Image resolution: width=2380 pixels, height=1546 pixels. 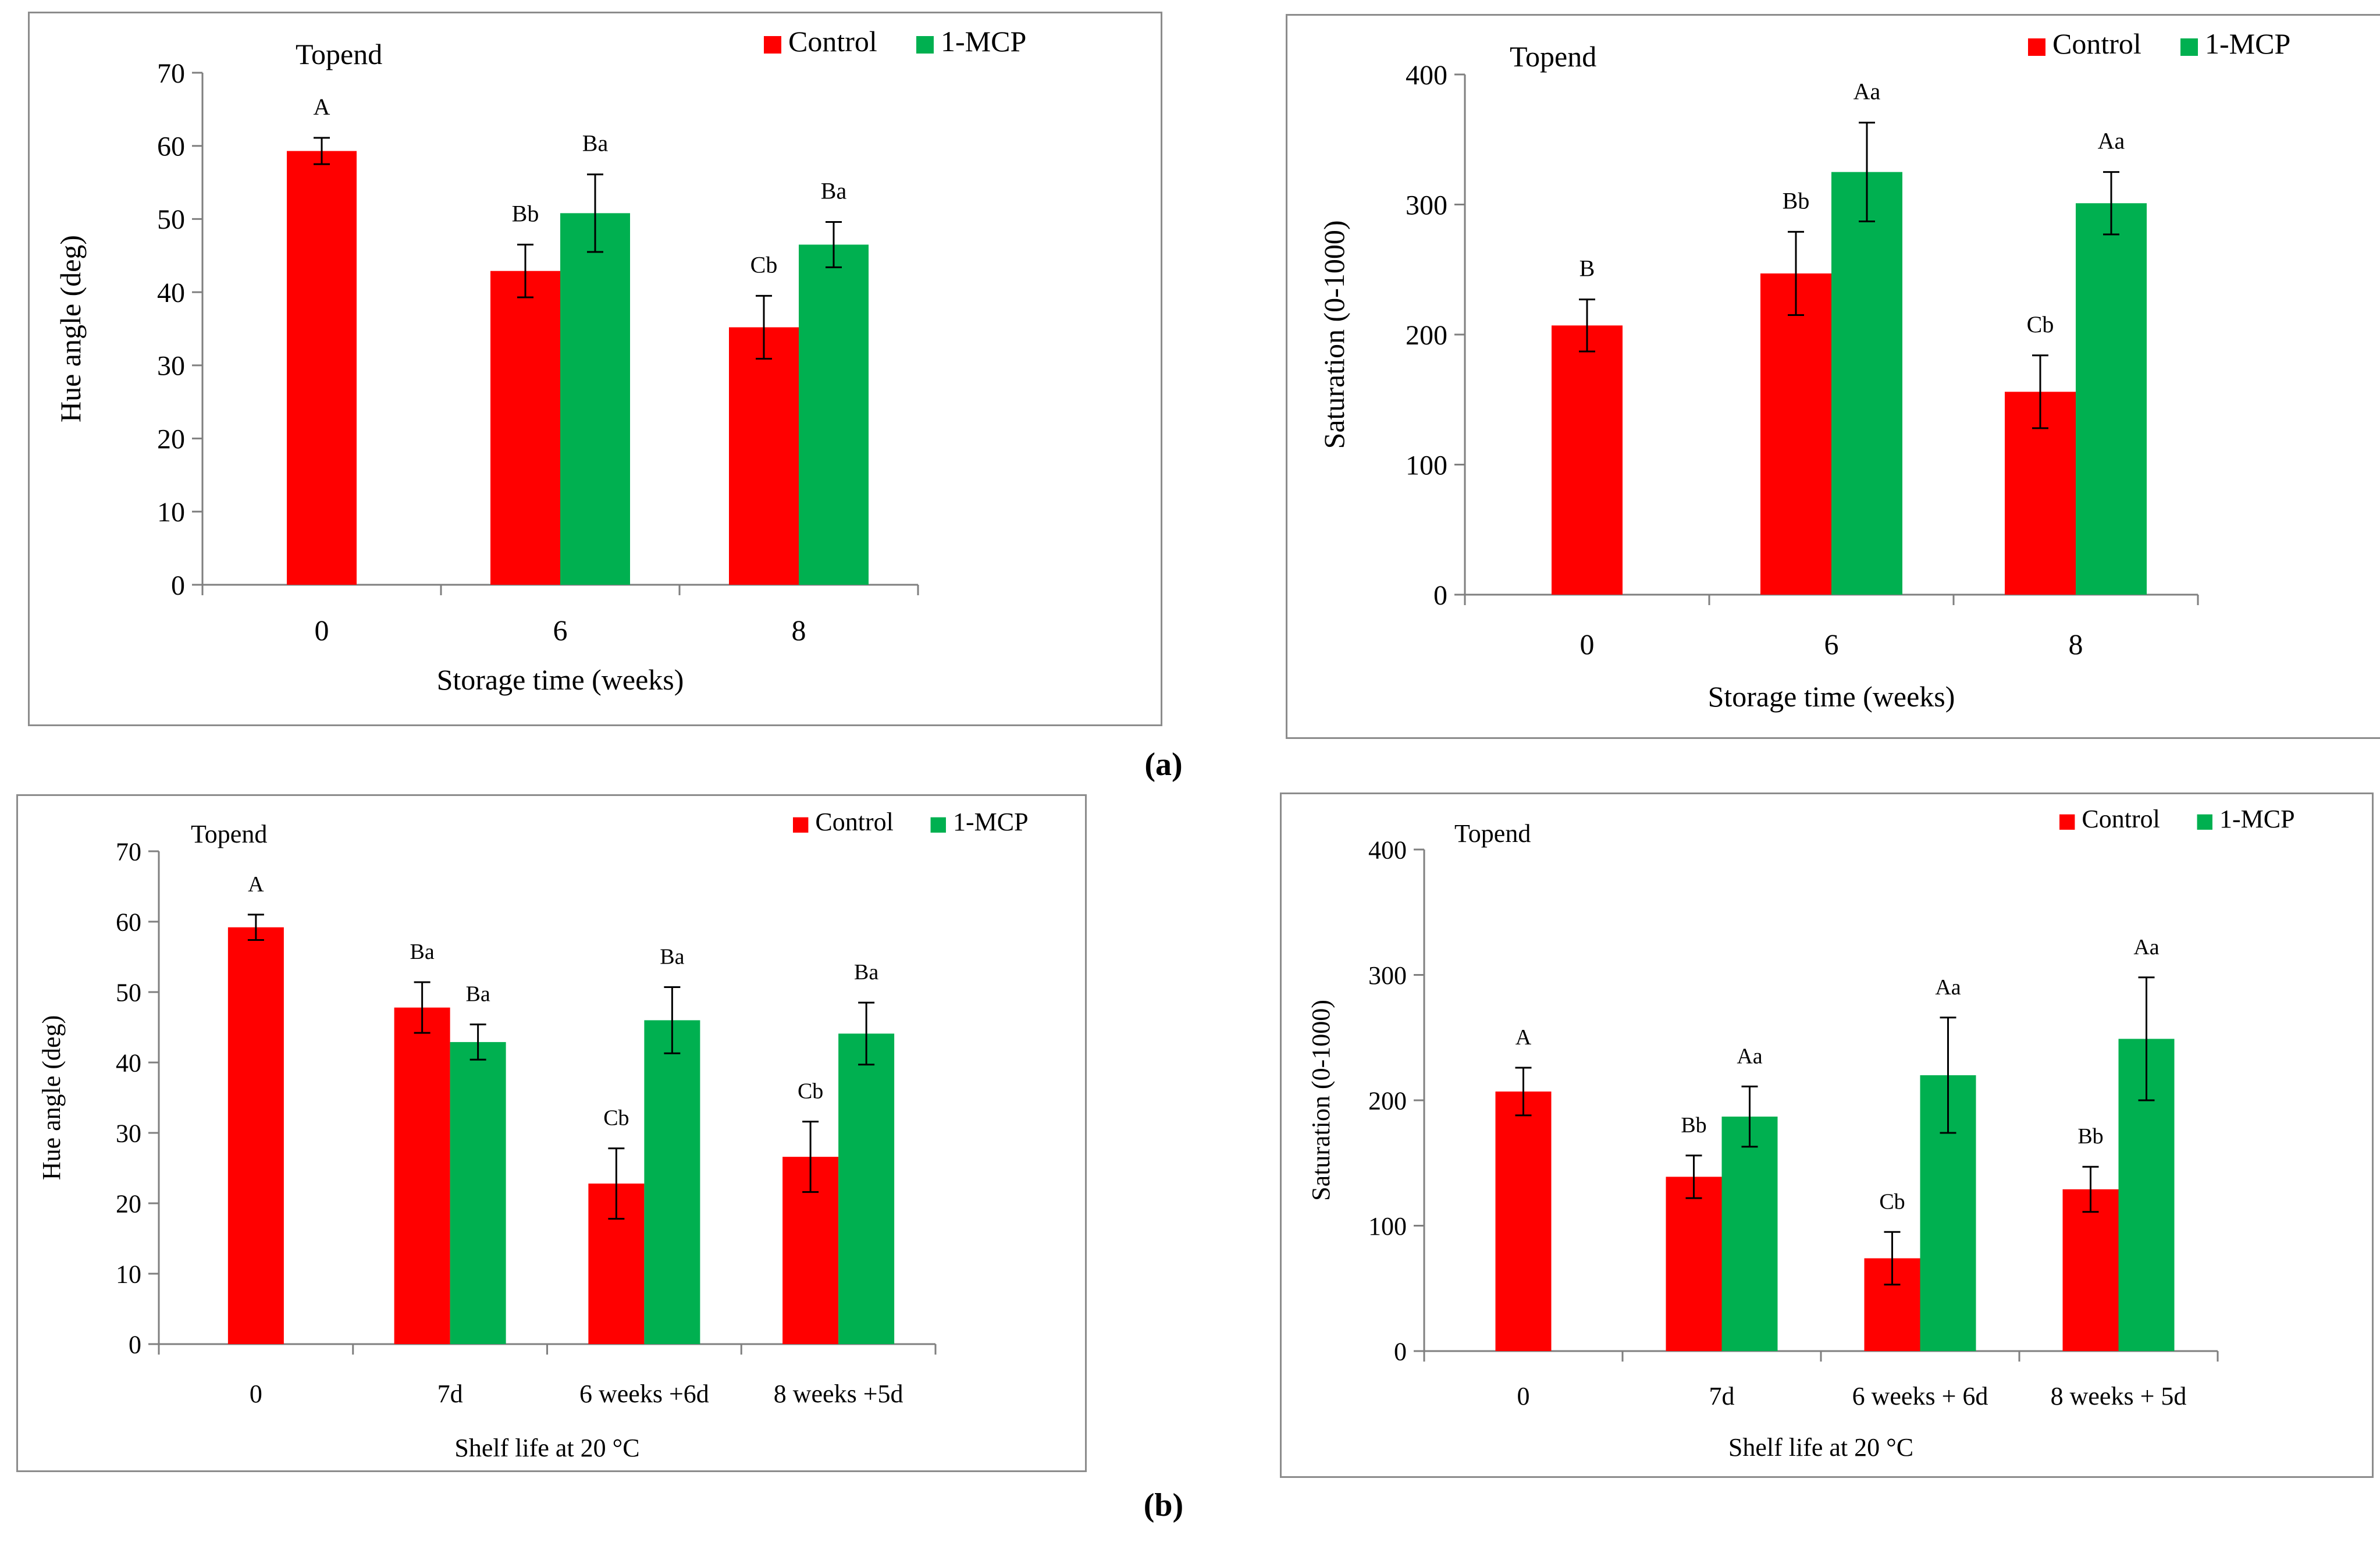 I want to click on significance-letter-control: Ba, so click(x=422, y=952).